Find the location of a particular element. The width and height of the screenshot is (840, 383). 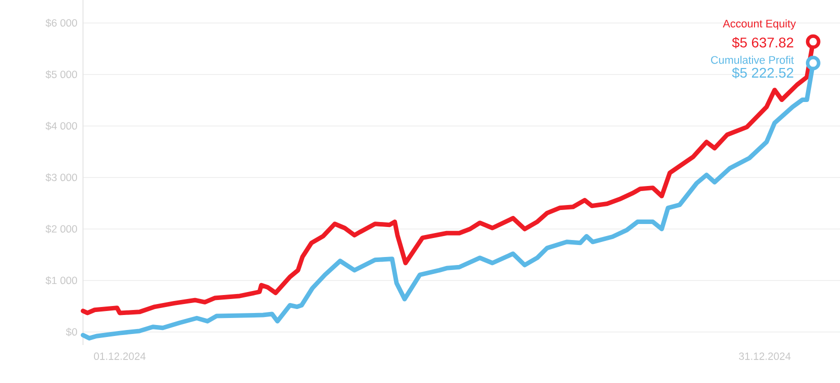

series-label: Account Equity is located at coordinates (759, 24).